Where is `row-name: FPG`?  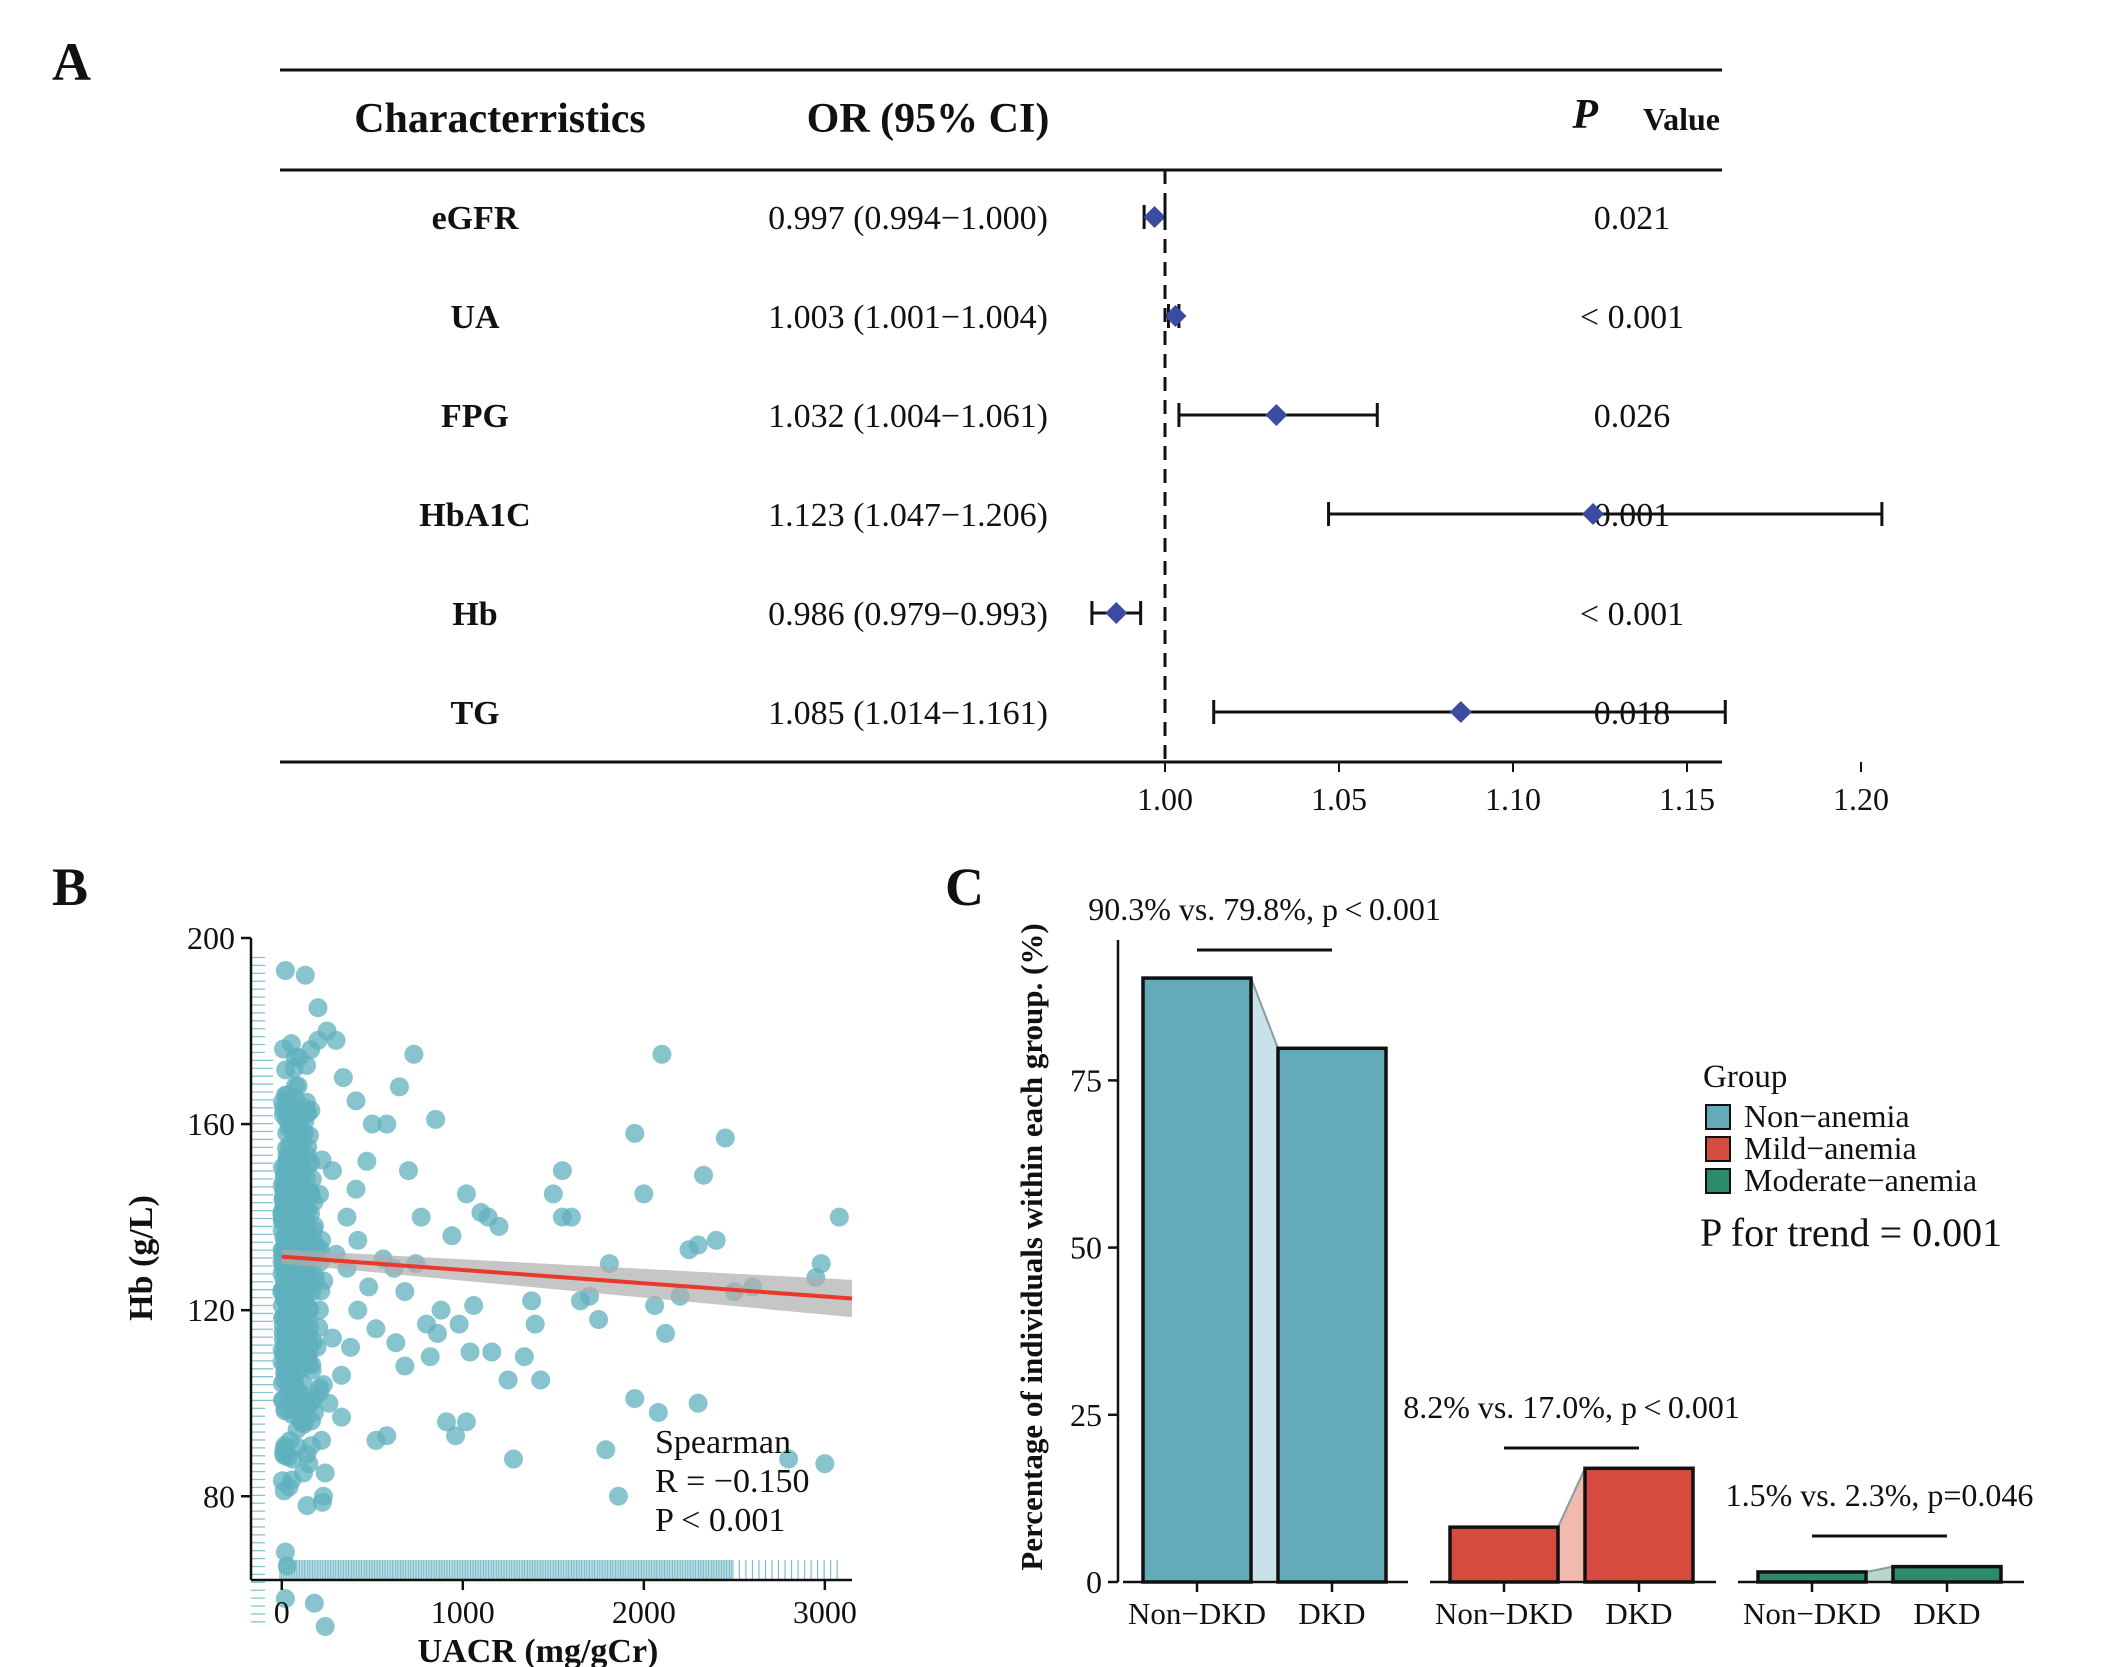 row-name: FPG is located at coordinates (475, 416).